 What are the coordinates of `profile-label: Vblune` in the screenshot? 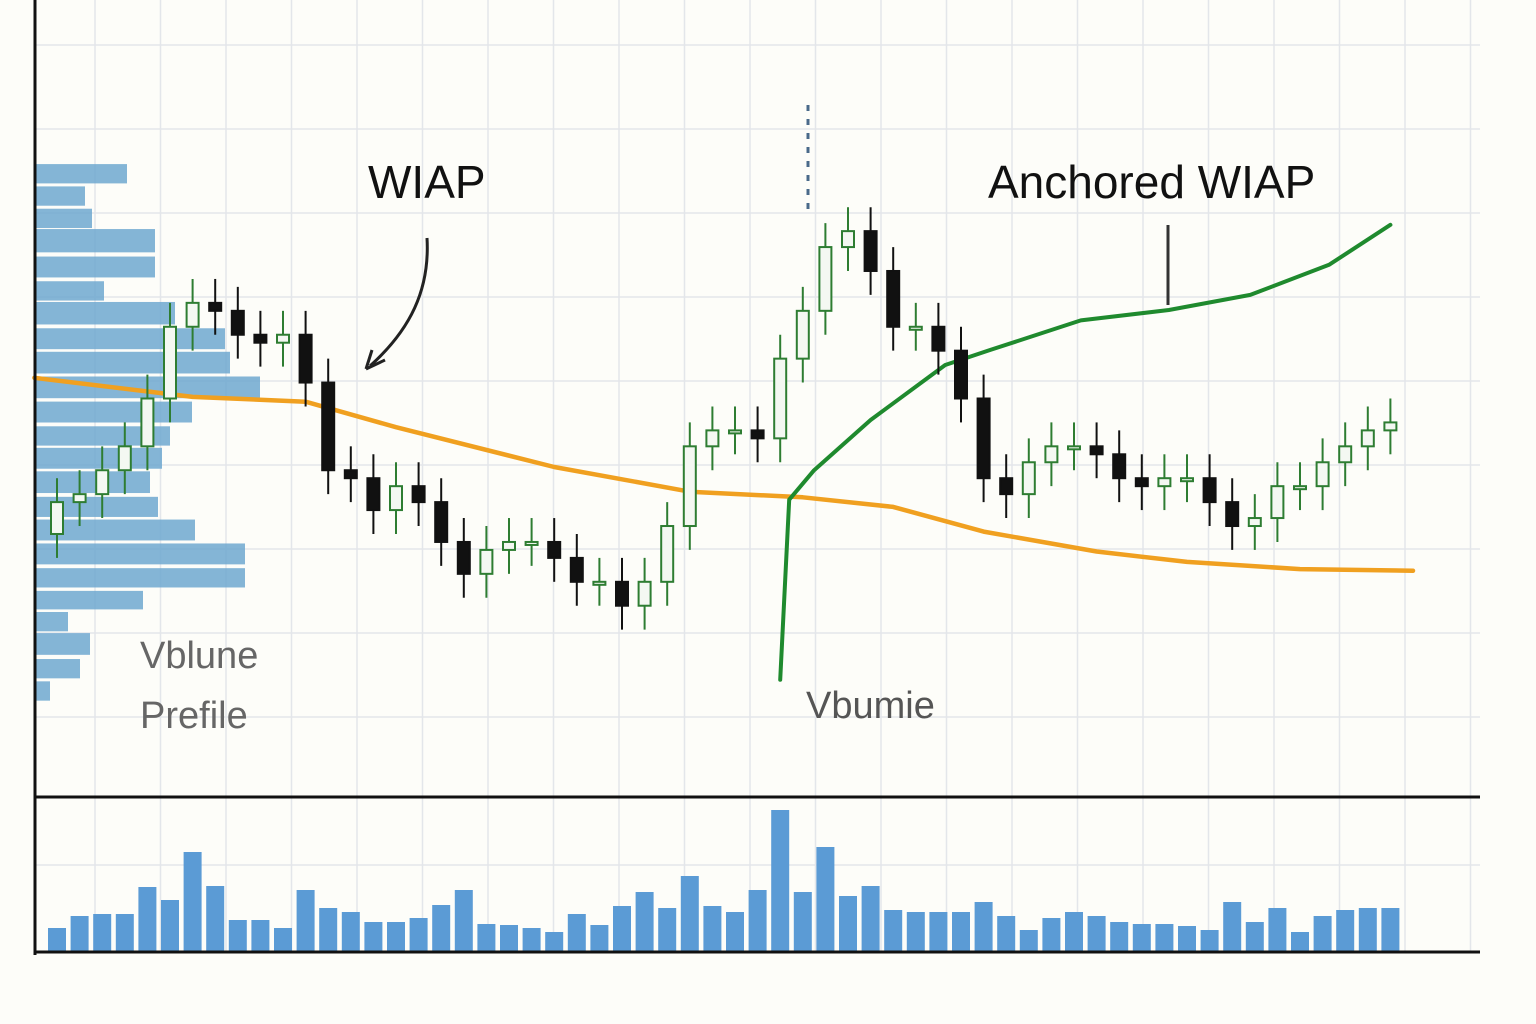 It's located at (199, 656).